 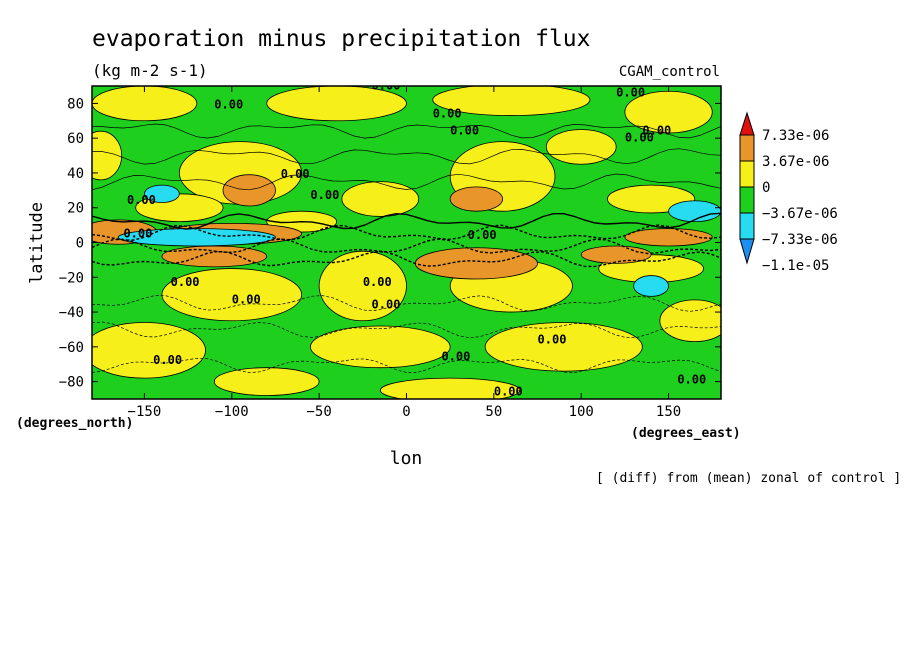 What do you see at coordinates (75, 139) in the screenshot?
I see `y-tick-label: 60` at bounding box center [75, 139].